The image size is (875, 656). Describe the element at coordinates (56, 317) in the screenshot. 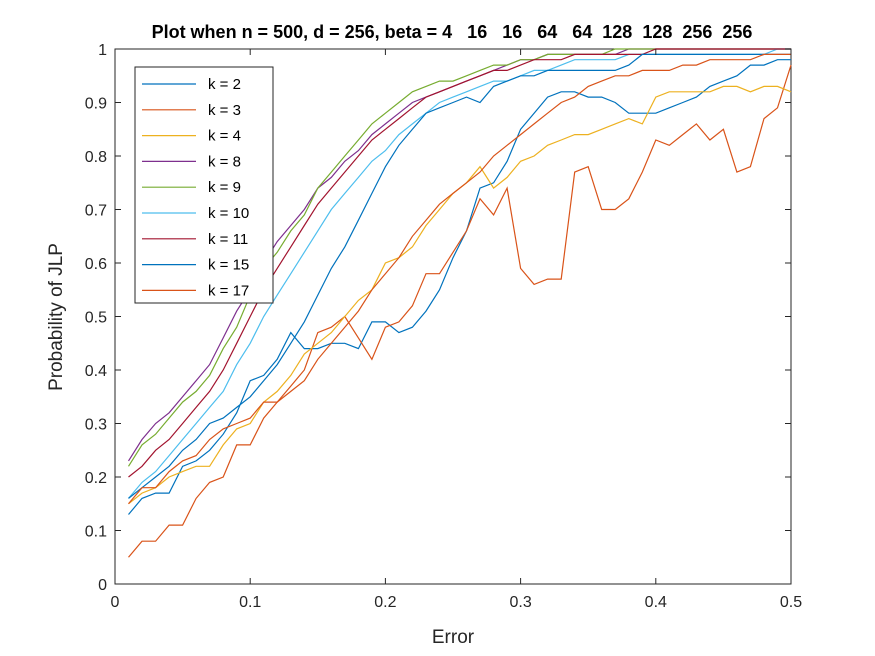

I see `y-axis-label: Probability of JLP` at that location.